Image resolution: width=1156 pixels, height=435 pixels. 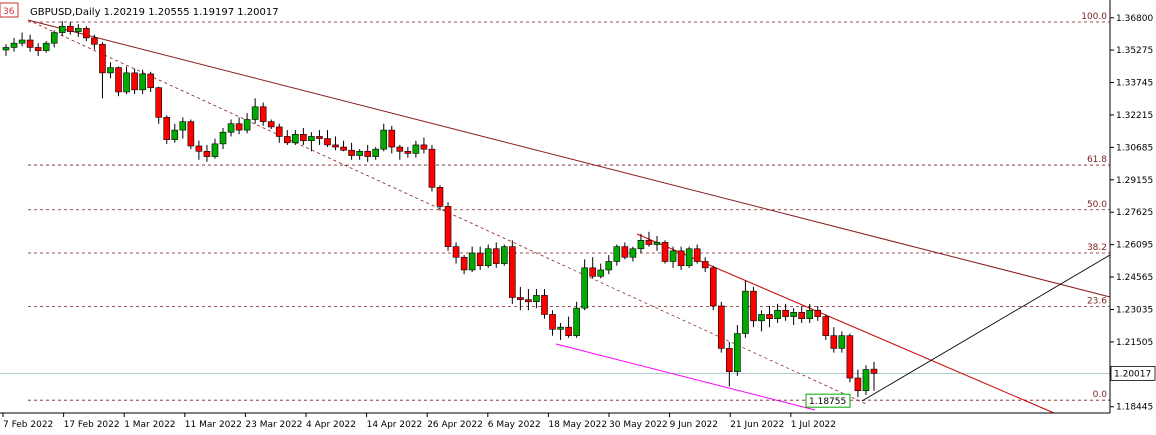 I want to click on corner-label-box: 36, so click(x=9, y=10).